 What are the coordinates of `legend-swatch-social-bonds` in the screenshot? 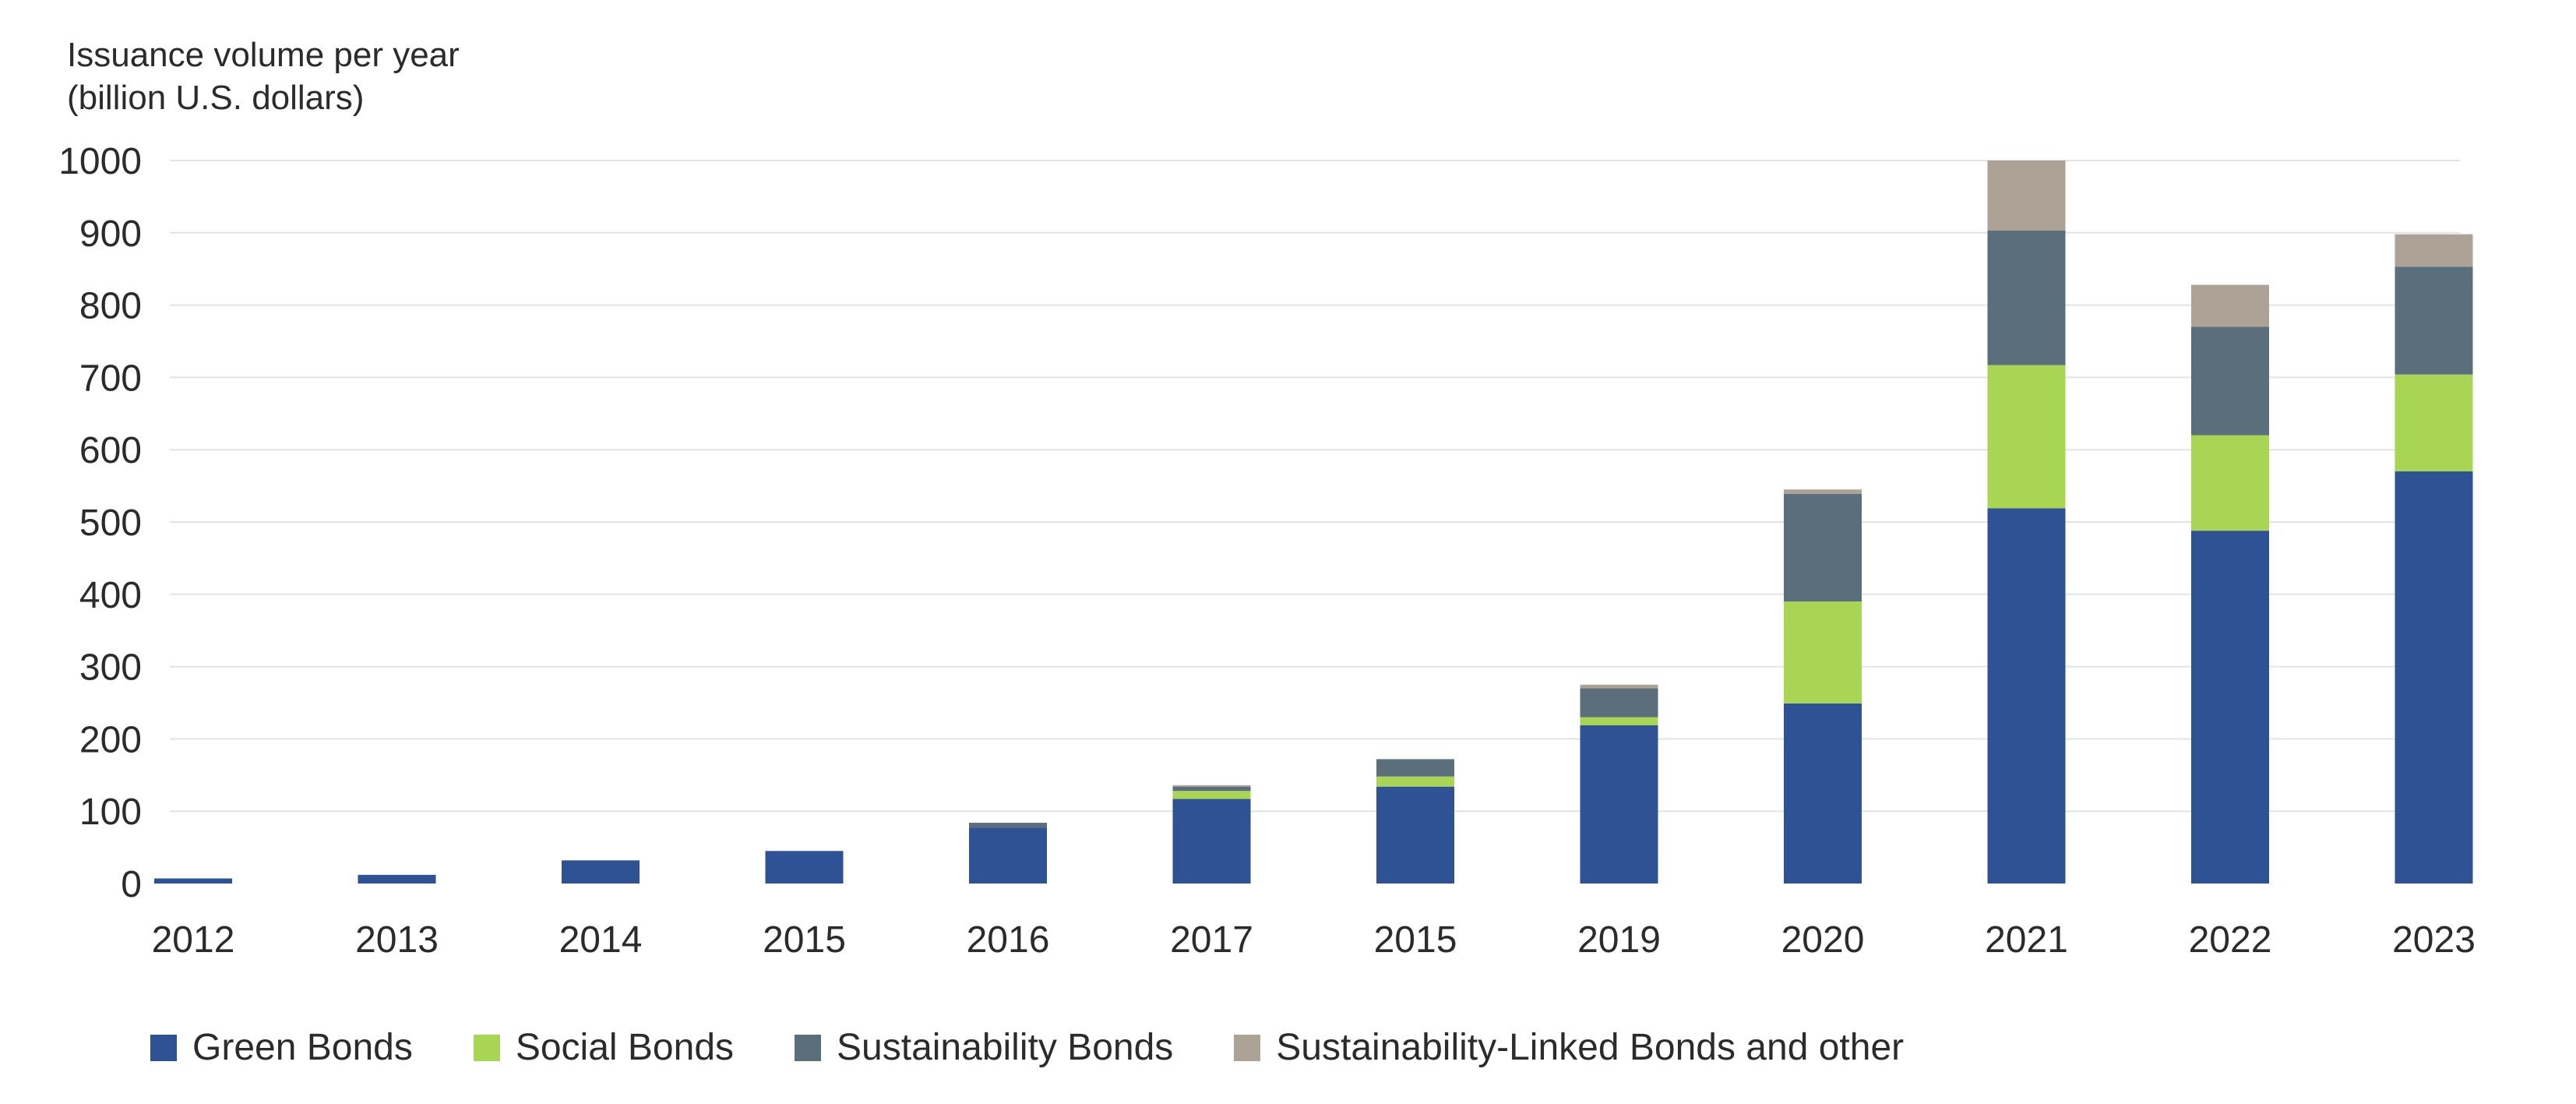 It's located at (486, 1048).